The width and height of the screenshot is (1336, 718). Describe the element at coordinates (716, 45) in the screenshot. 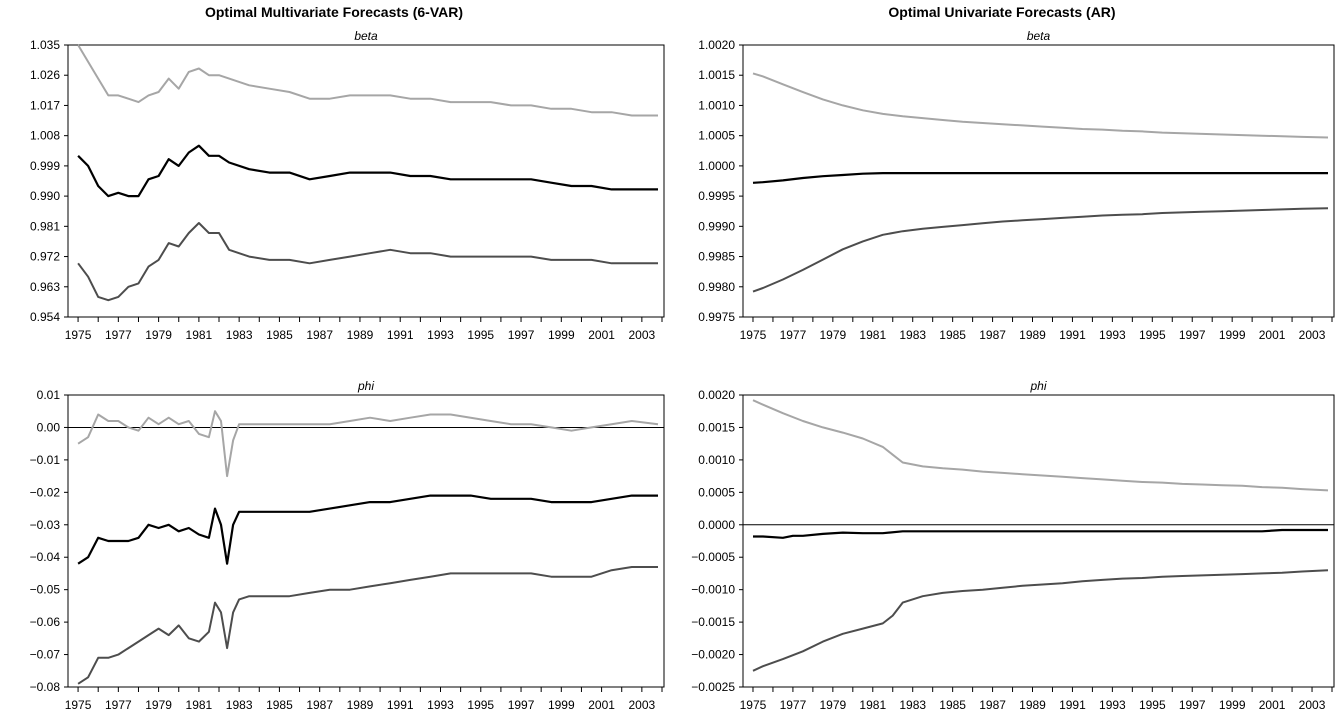

I see `y-tick-label: 1.0020` at that location.